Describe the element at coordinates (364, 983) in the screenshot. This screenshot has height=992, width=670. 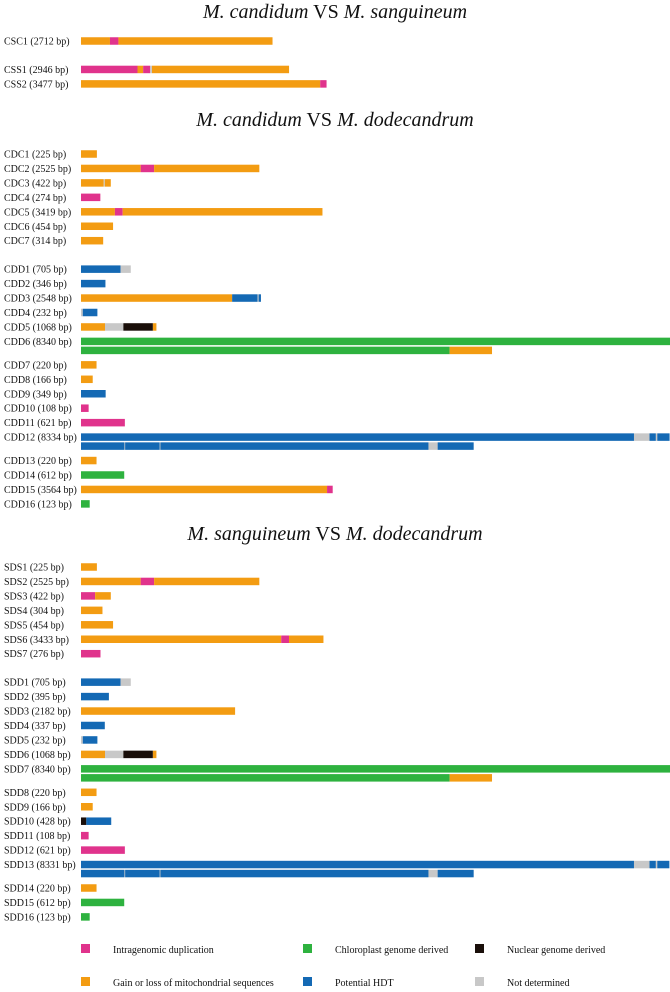
I see `legend-label-hdt: Potential HDT` at that location.